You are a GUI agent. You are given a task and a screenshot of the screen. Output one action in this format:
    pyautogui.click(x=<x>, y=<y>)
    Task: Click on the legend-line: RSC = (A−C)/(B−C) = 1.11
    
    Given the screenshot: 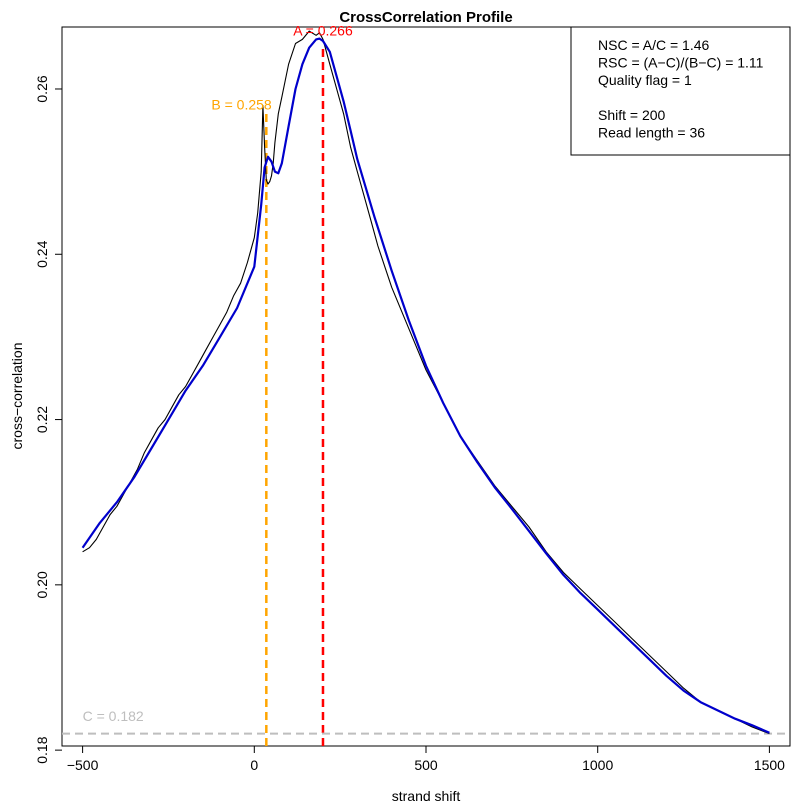 What is the action you would take?
    pyautogui.click(x=681, y=63)
    